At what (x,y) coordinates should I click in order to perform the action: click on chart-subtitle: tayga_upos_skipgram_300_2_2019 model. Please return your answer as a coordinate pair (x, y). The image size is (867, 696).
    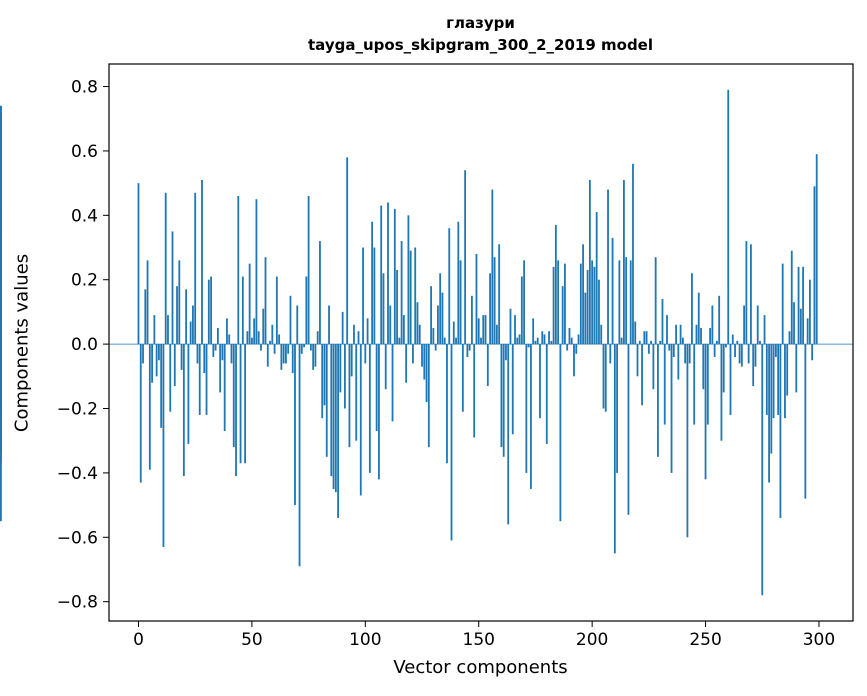
    Looking at the image, I should click on (480, 45).